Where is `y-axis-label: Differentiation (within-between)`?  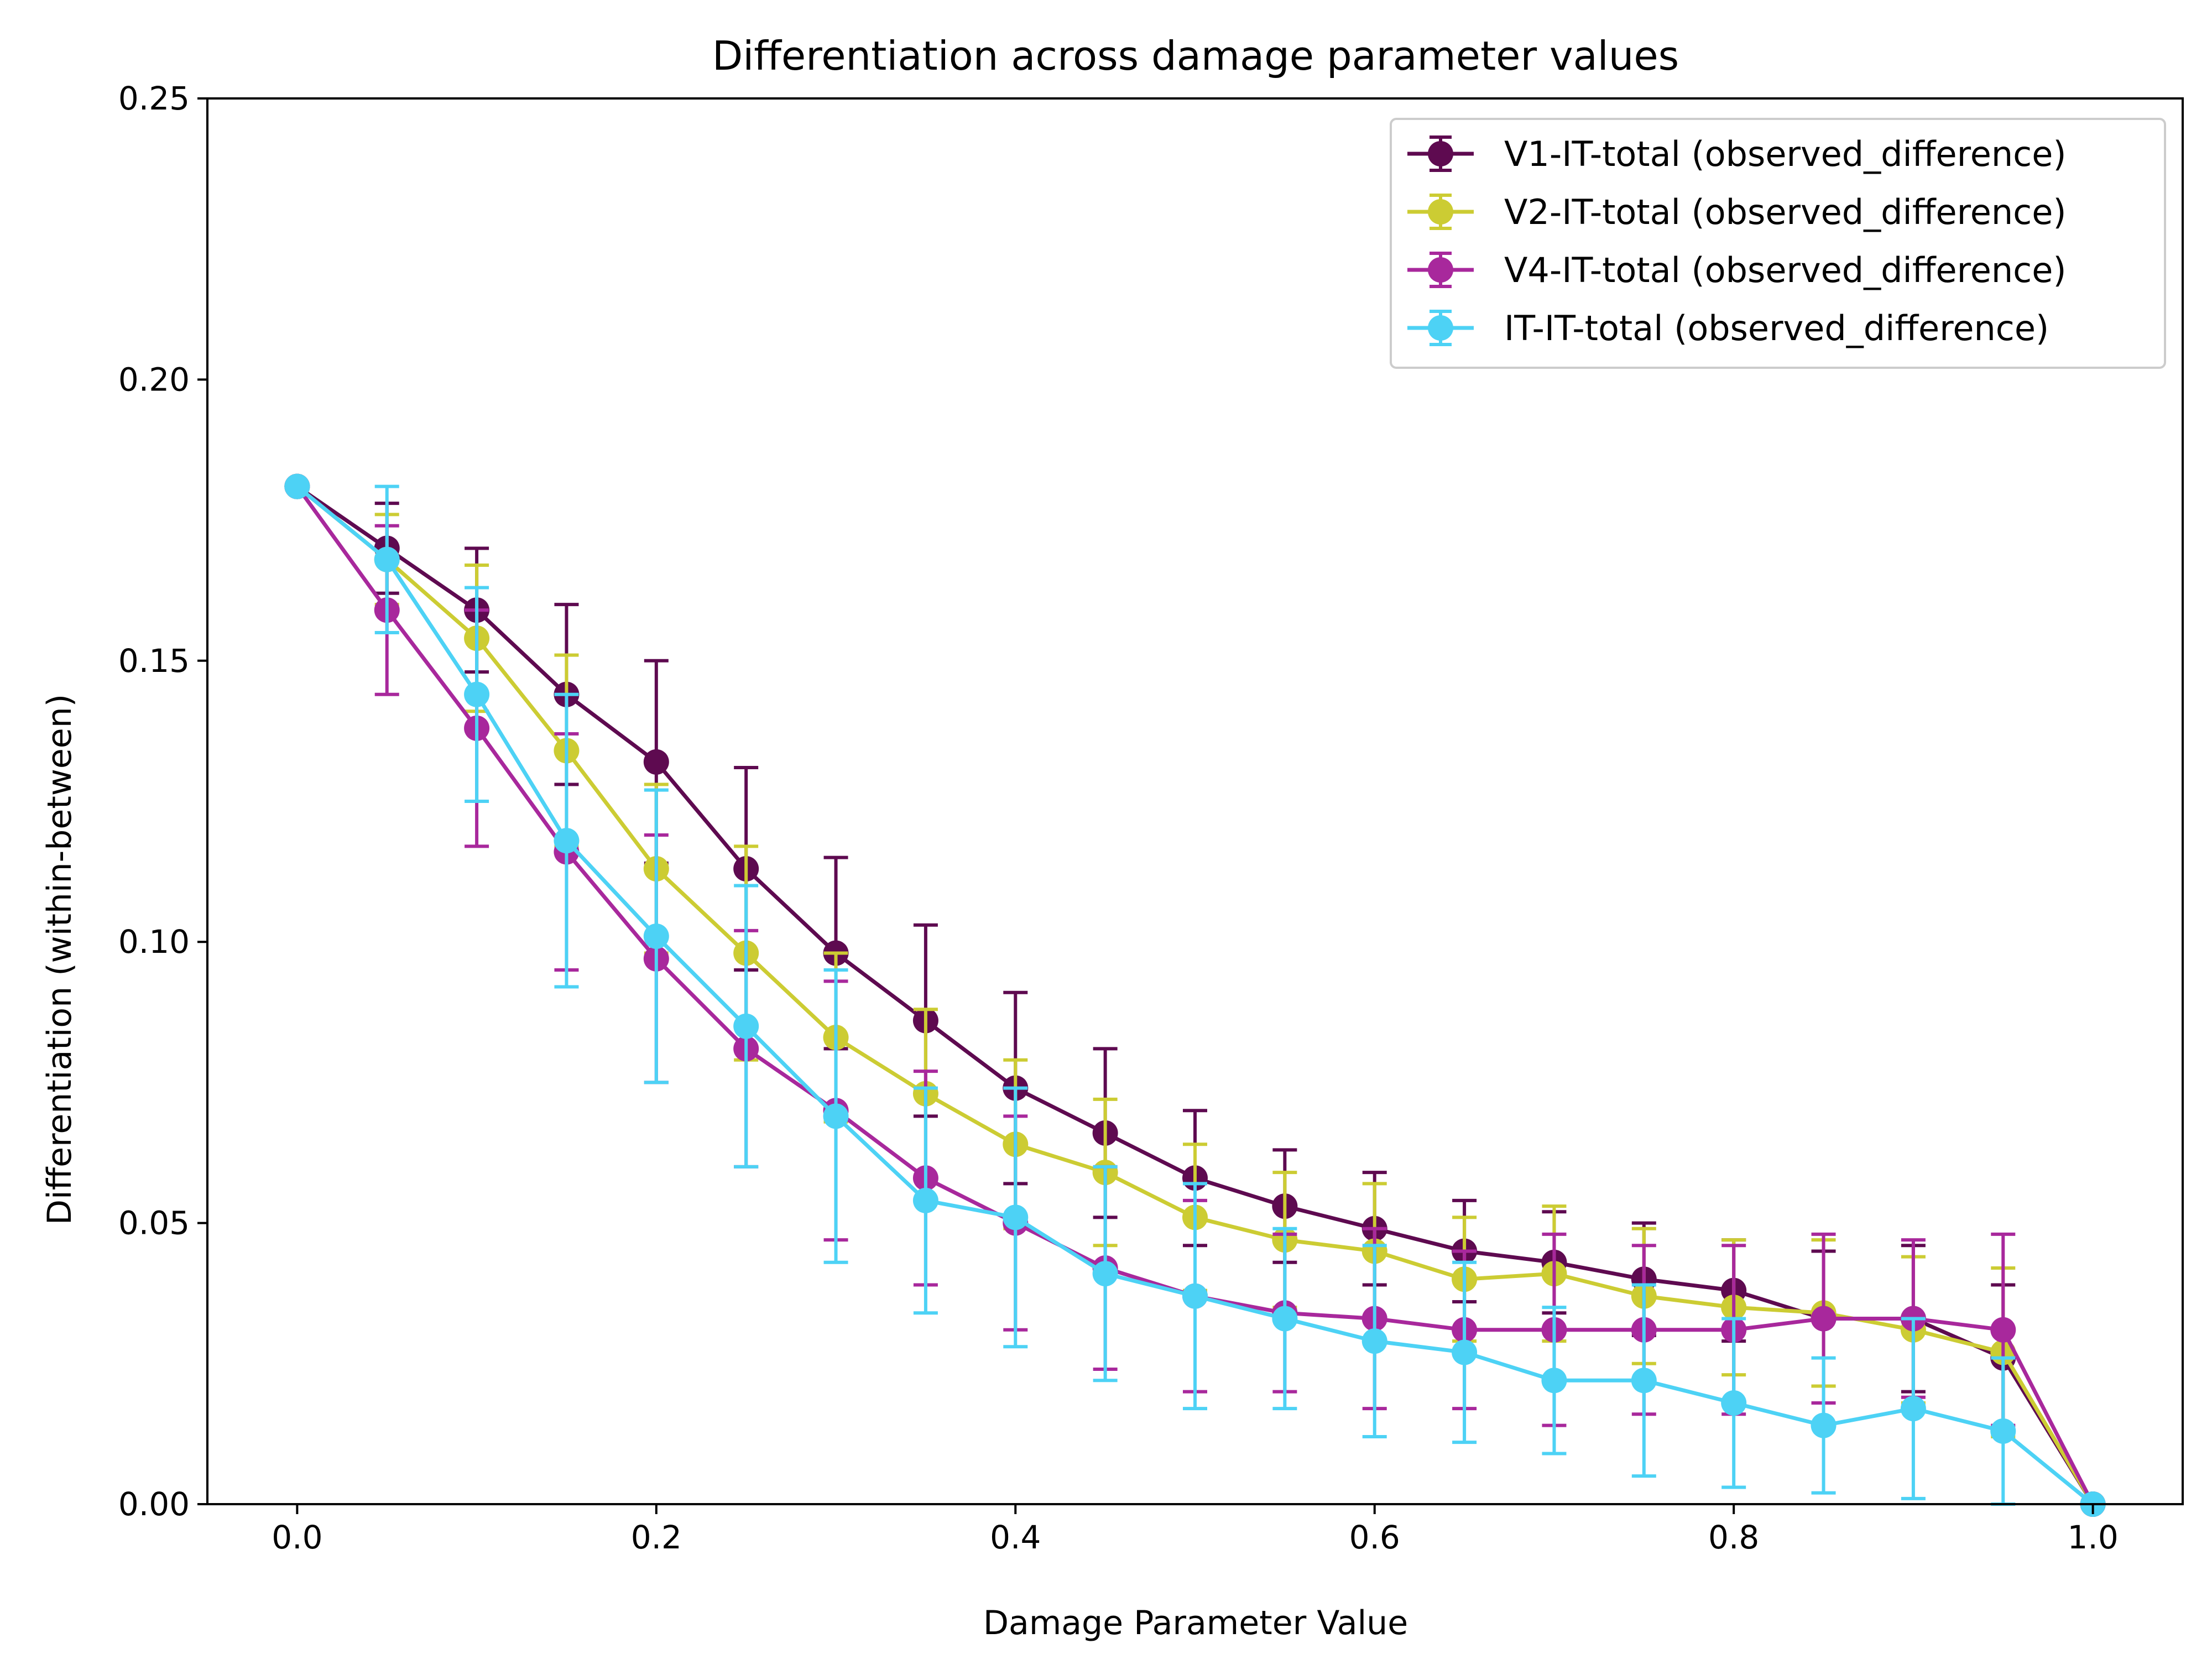 y-axis-label: Differentiation (within-between) is located at coordinates (60, 960).